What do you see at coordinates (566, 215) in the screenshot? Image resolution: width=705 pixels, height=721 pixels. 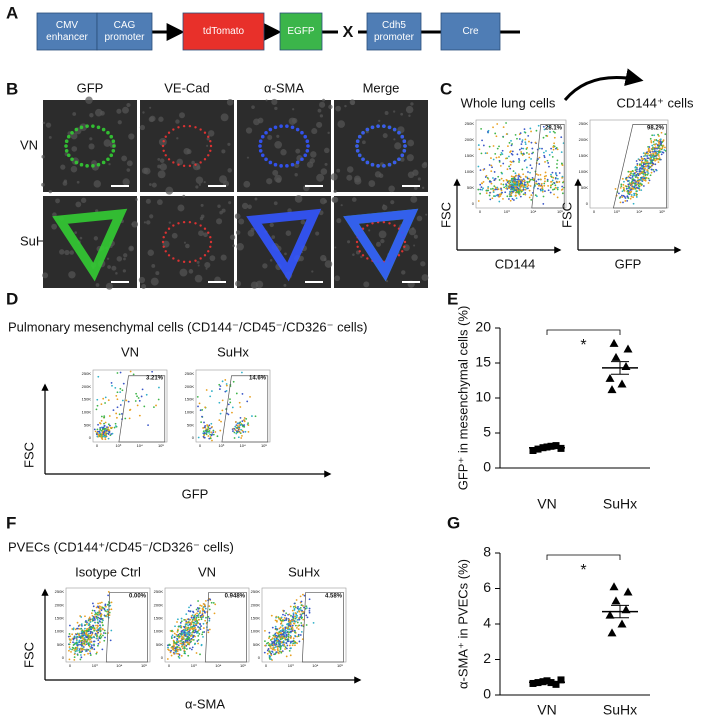 I see `axis-label: FSC` at bounding box center [566, 215].